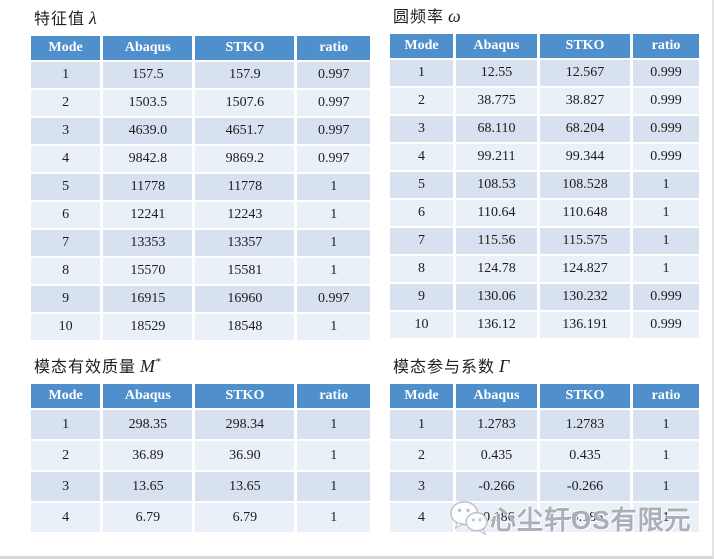 This screenshot has width=714, height=559. What do you see at coordinates (93, 18) in the screenshot?
I see `title-symbol: λ` at bounding box center [93, 18].